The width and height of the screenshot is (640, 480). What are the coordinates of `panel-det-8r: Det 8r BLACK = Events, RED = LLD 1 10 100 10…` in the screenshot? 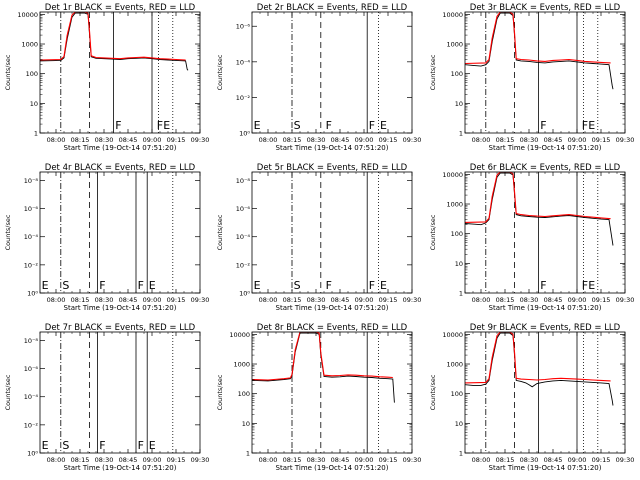 It's located at (318, 397).